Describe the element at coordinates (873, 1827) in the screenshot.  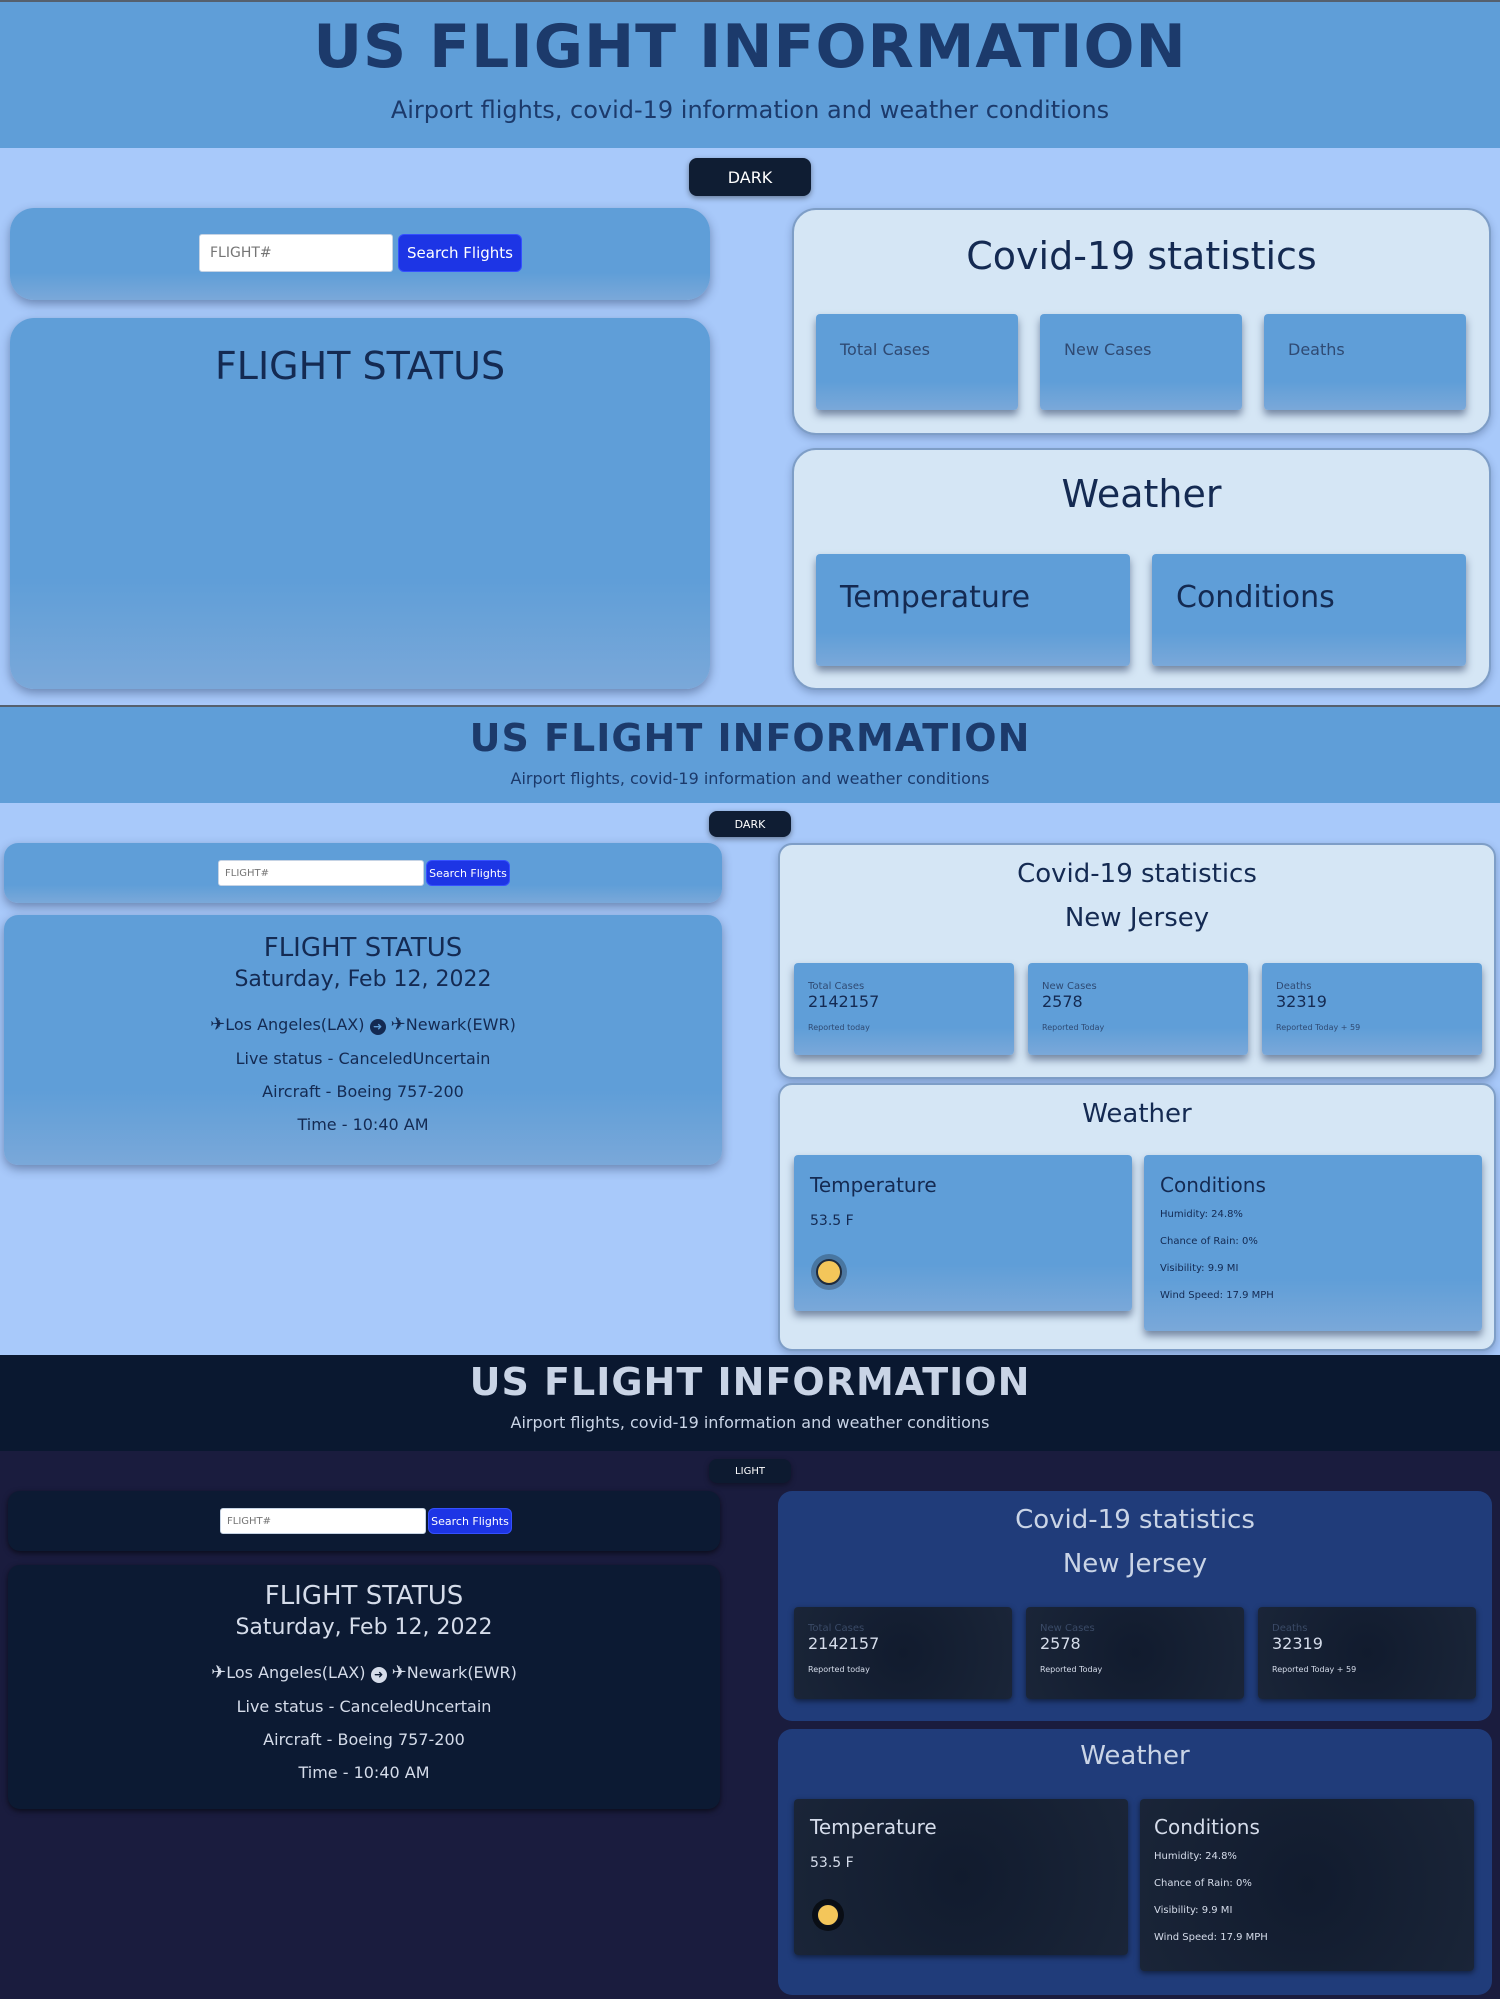
I see `temperature-label: Temperature` at that location.